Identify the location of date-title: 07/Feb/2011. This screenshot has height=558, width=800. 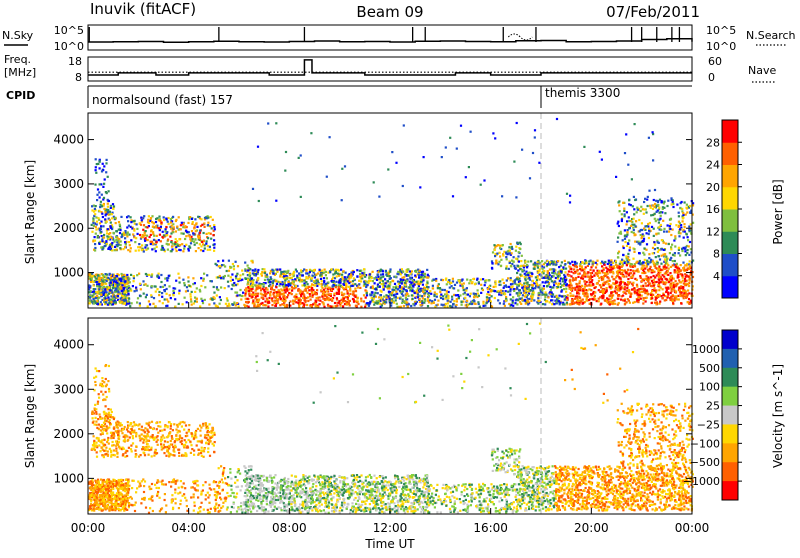
(653, 12).